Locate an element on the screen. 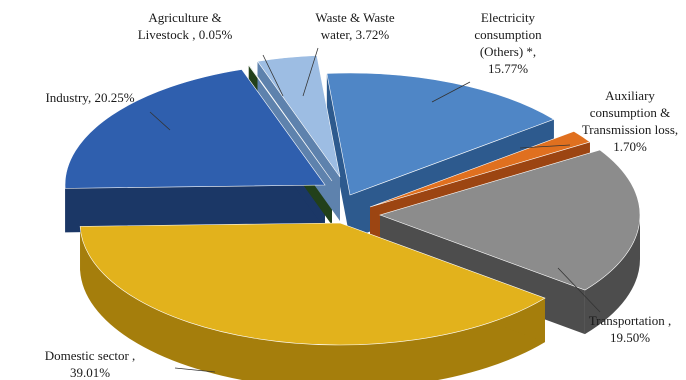  slice-label-4: Industry, 20.25% is located at coordinates (89, 97).